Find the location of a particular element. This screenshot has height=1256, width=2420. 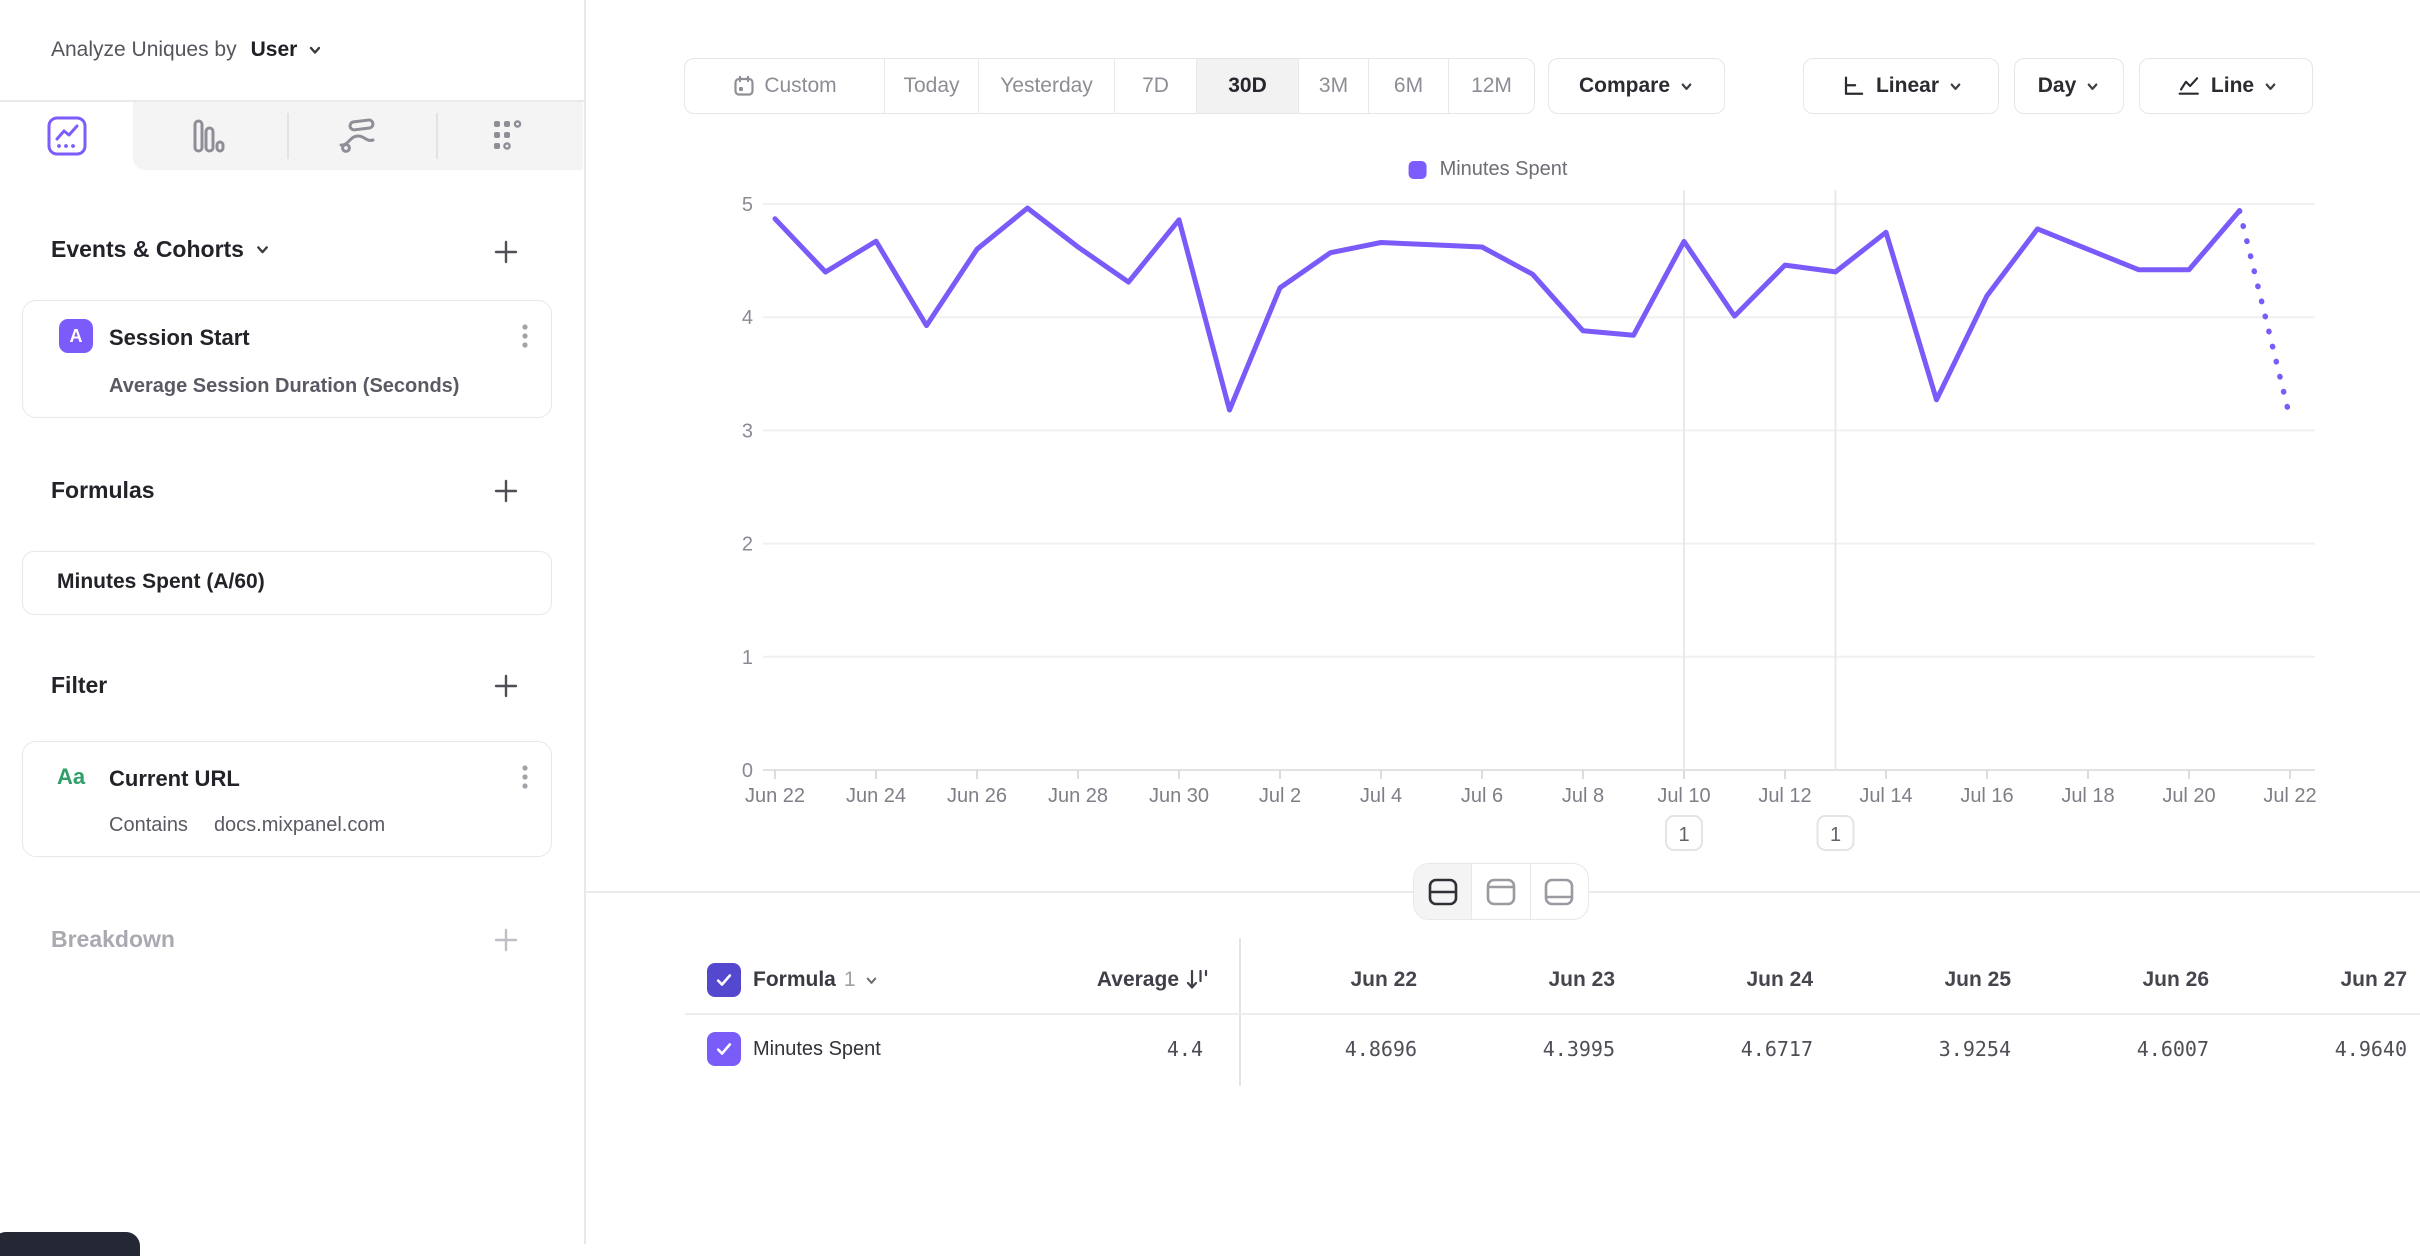

series-line-incomplete-dotted is located at coordinates (2264, 314).